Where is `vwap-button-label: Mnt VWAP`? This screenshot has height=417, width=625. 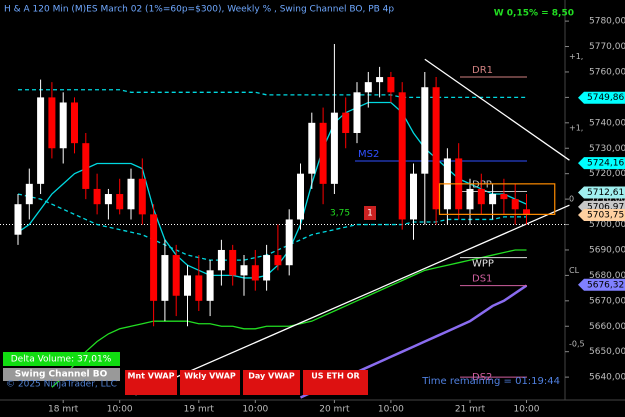 vwap-button-label: Mnt VWAP is located at coordinates (151, 376).